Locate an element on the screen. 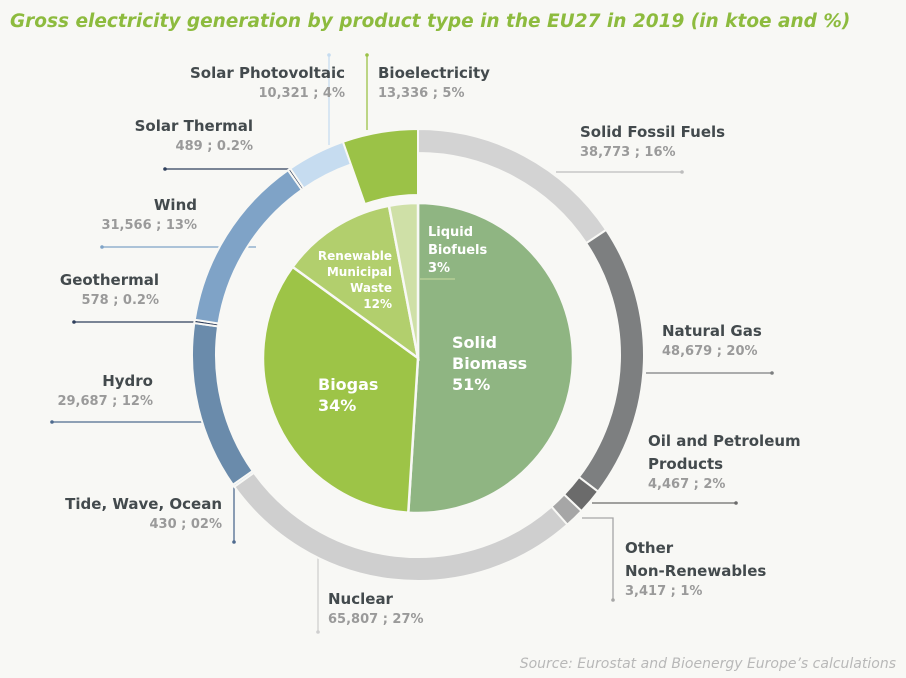  value-bioelectricity: 13,336 ; 5% is located at coordinates (421, 93).